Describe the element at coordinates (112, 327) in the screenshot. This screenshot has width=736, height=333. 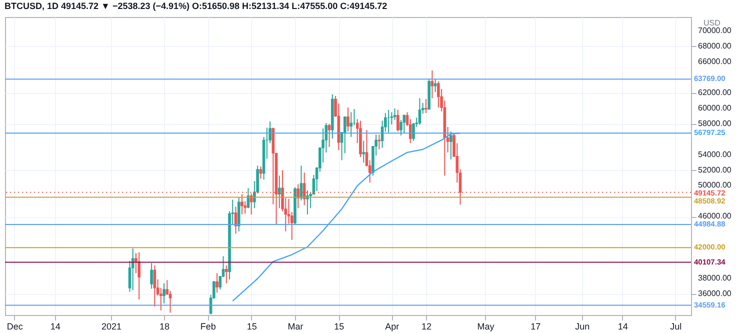
I see `x-tick-label: 2021` at that location.